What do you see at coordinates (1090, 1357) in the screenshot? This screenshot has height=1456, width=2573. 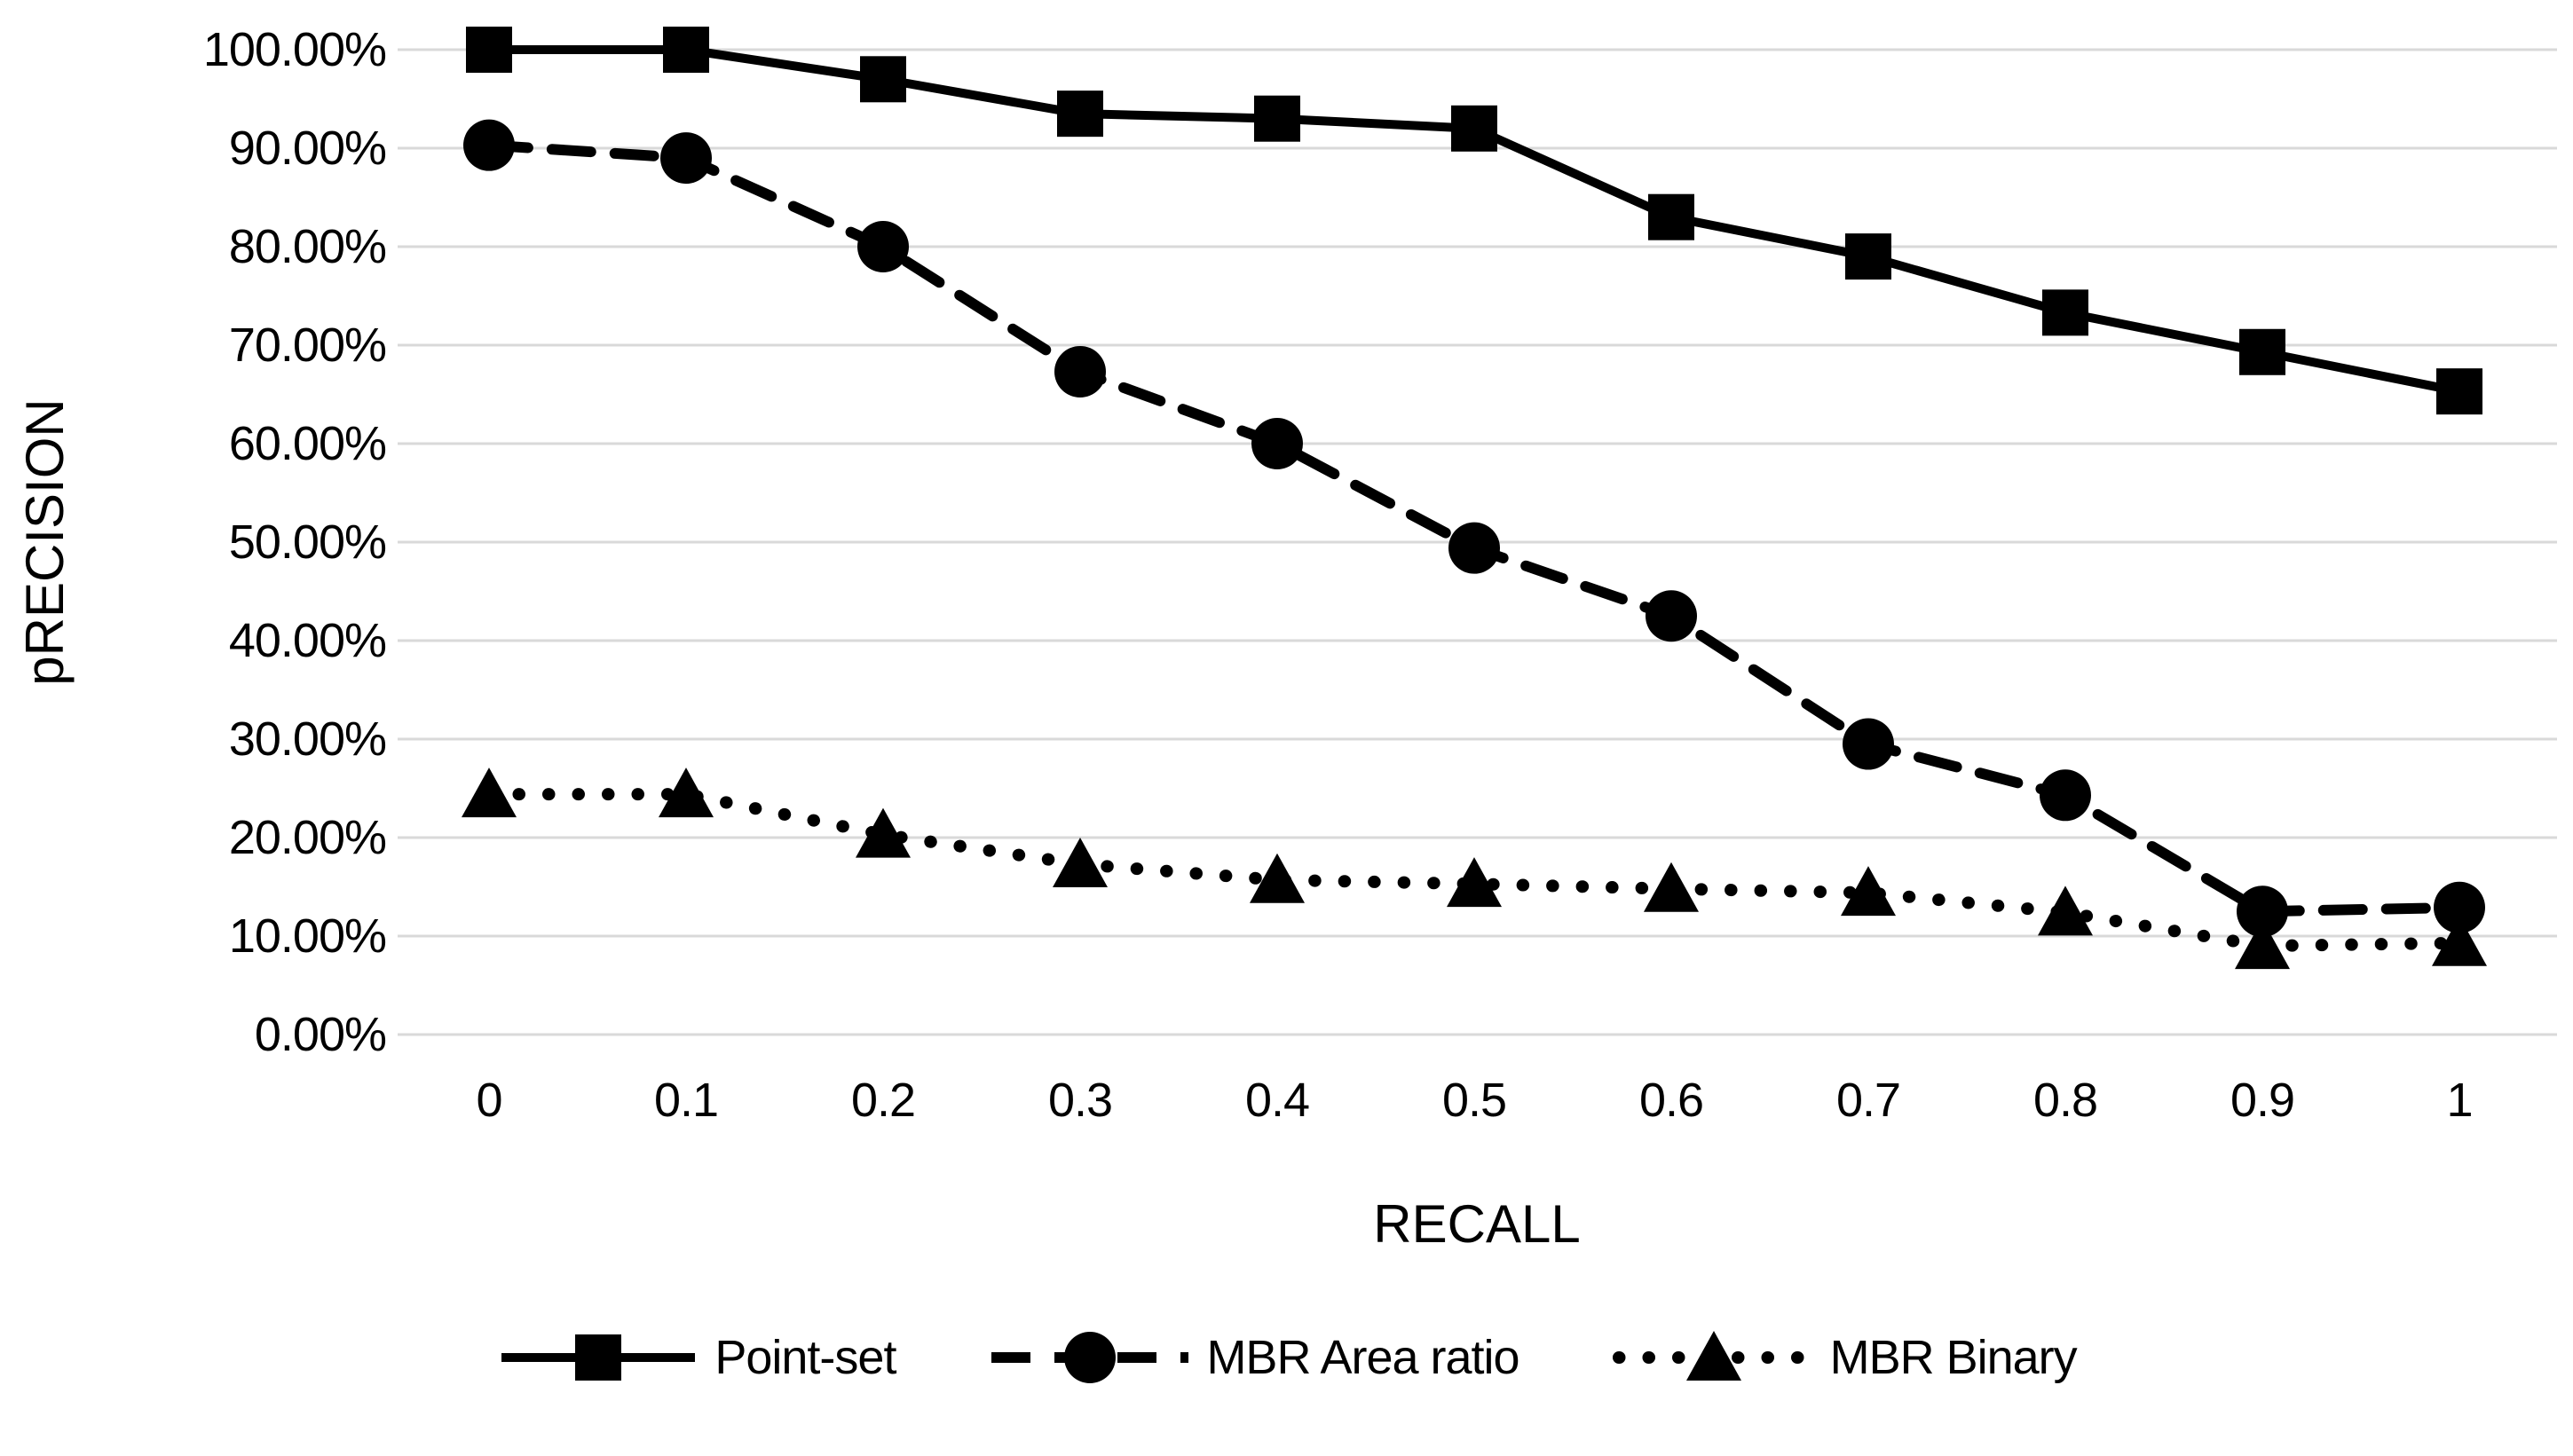 I see `legend-swatch-dashed-circle` at bounding box center [1090, 1357].